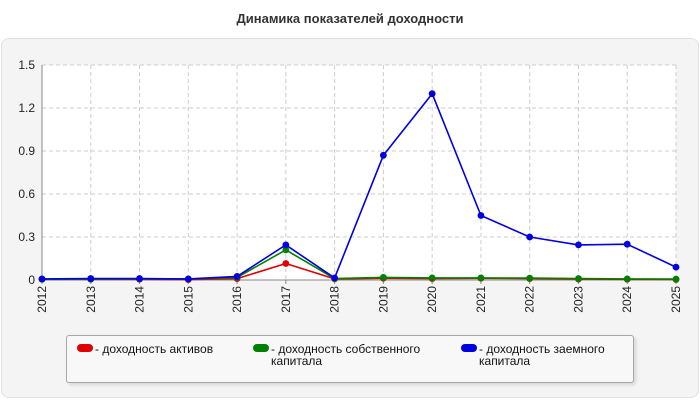 This screenshot has height=400, width=700. I want to click on legend-swatch-equity, so click(261, 348).